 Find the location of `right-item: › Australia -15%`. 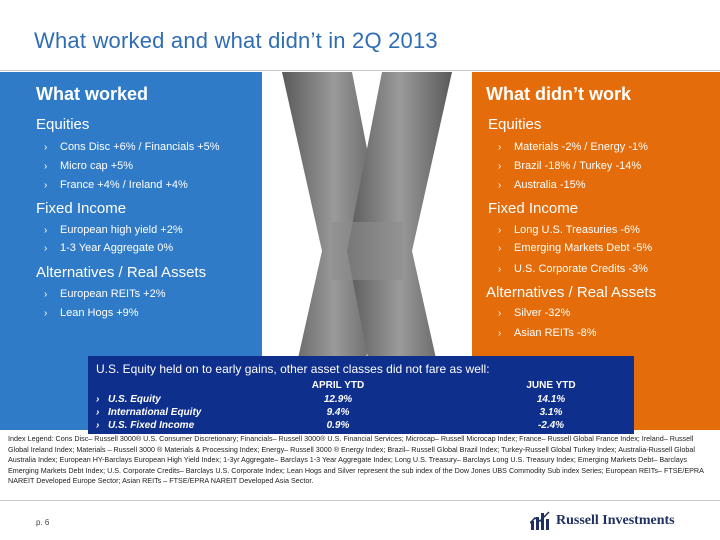

right-item: › Australia -15% is located at coordinates (542, 185).